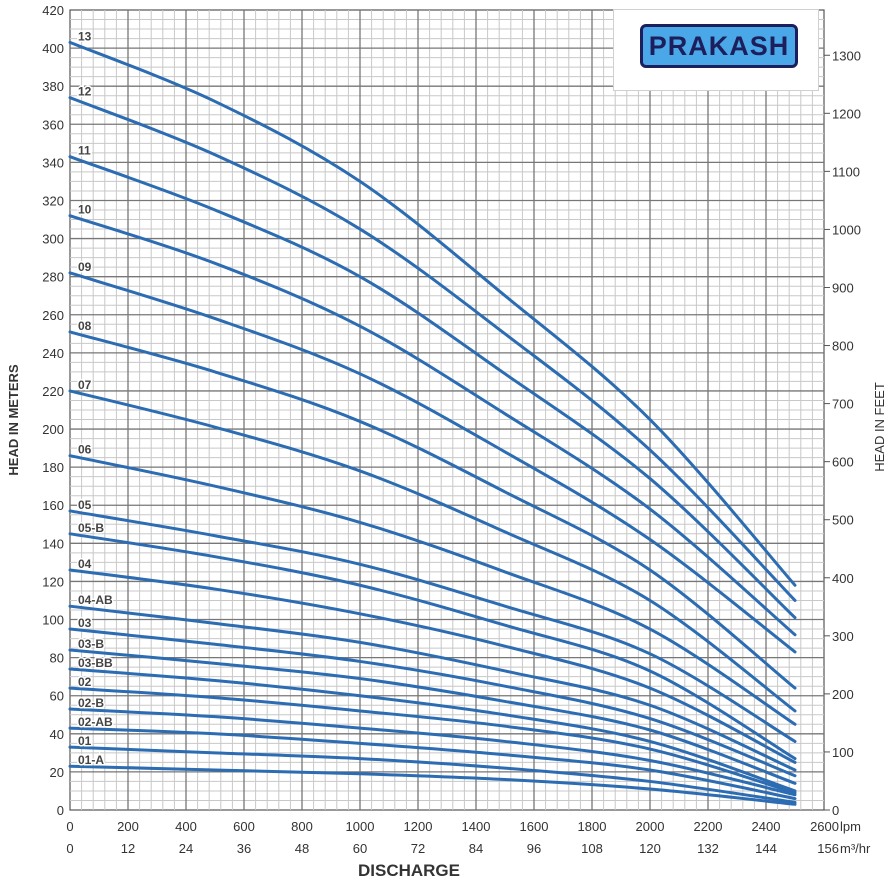 Image resolution: width=889 pixels, height=883 pixels. I want to click on brand-logo: PRAKASH, so click(719, 46).